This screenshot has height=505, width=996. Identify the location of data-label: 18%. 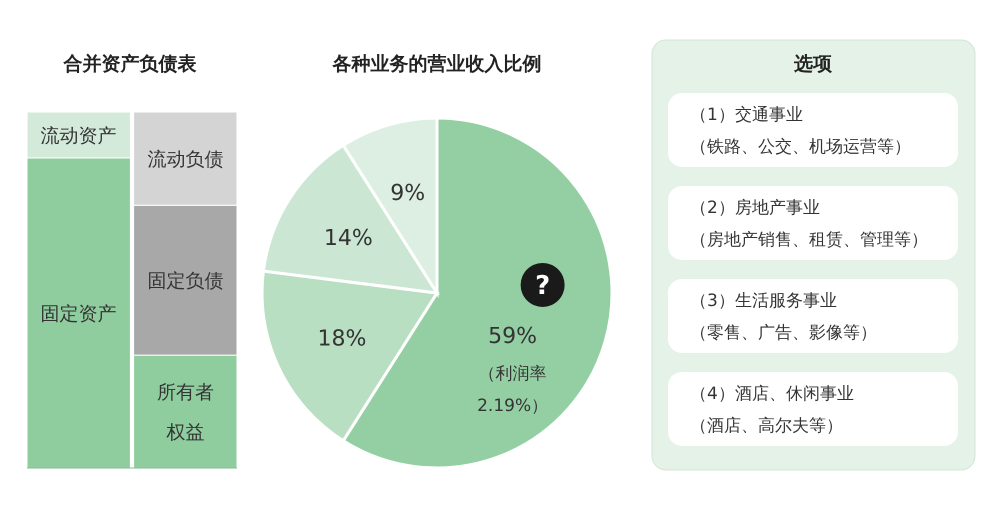
(342, 339).